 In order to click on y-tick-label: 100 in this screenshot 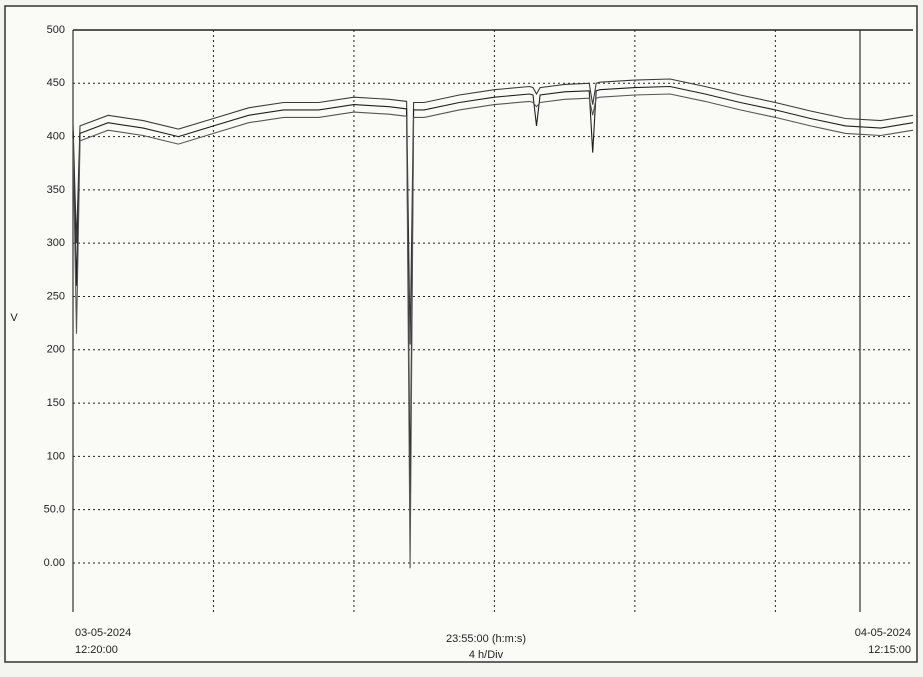, I will do `click(56, 456)`.